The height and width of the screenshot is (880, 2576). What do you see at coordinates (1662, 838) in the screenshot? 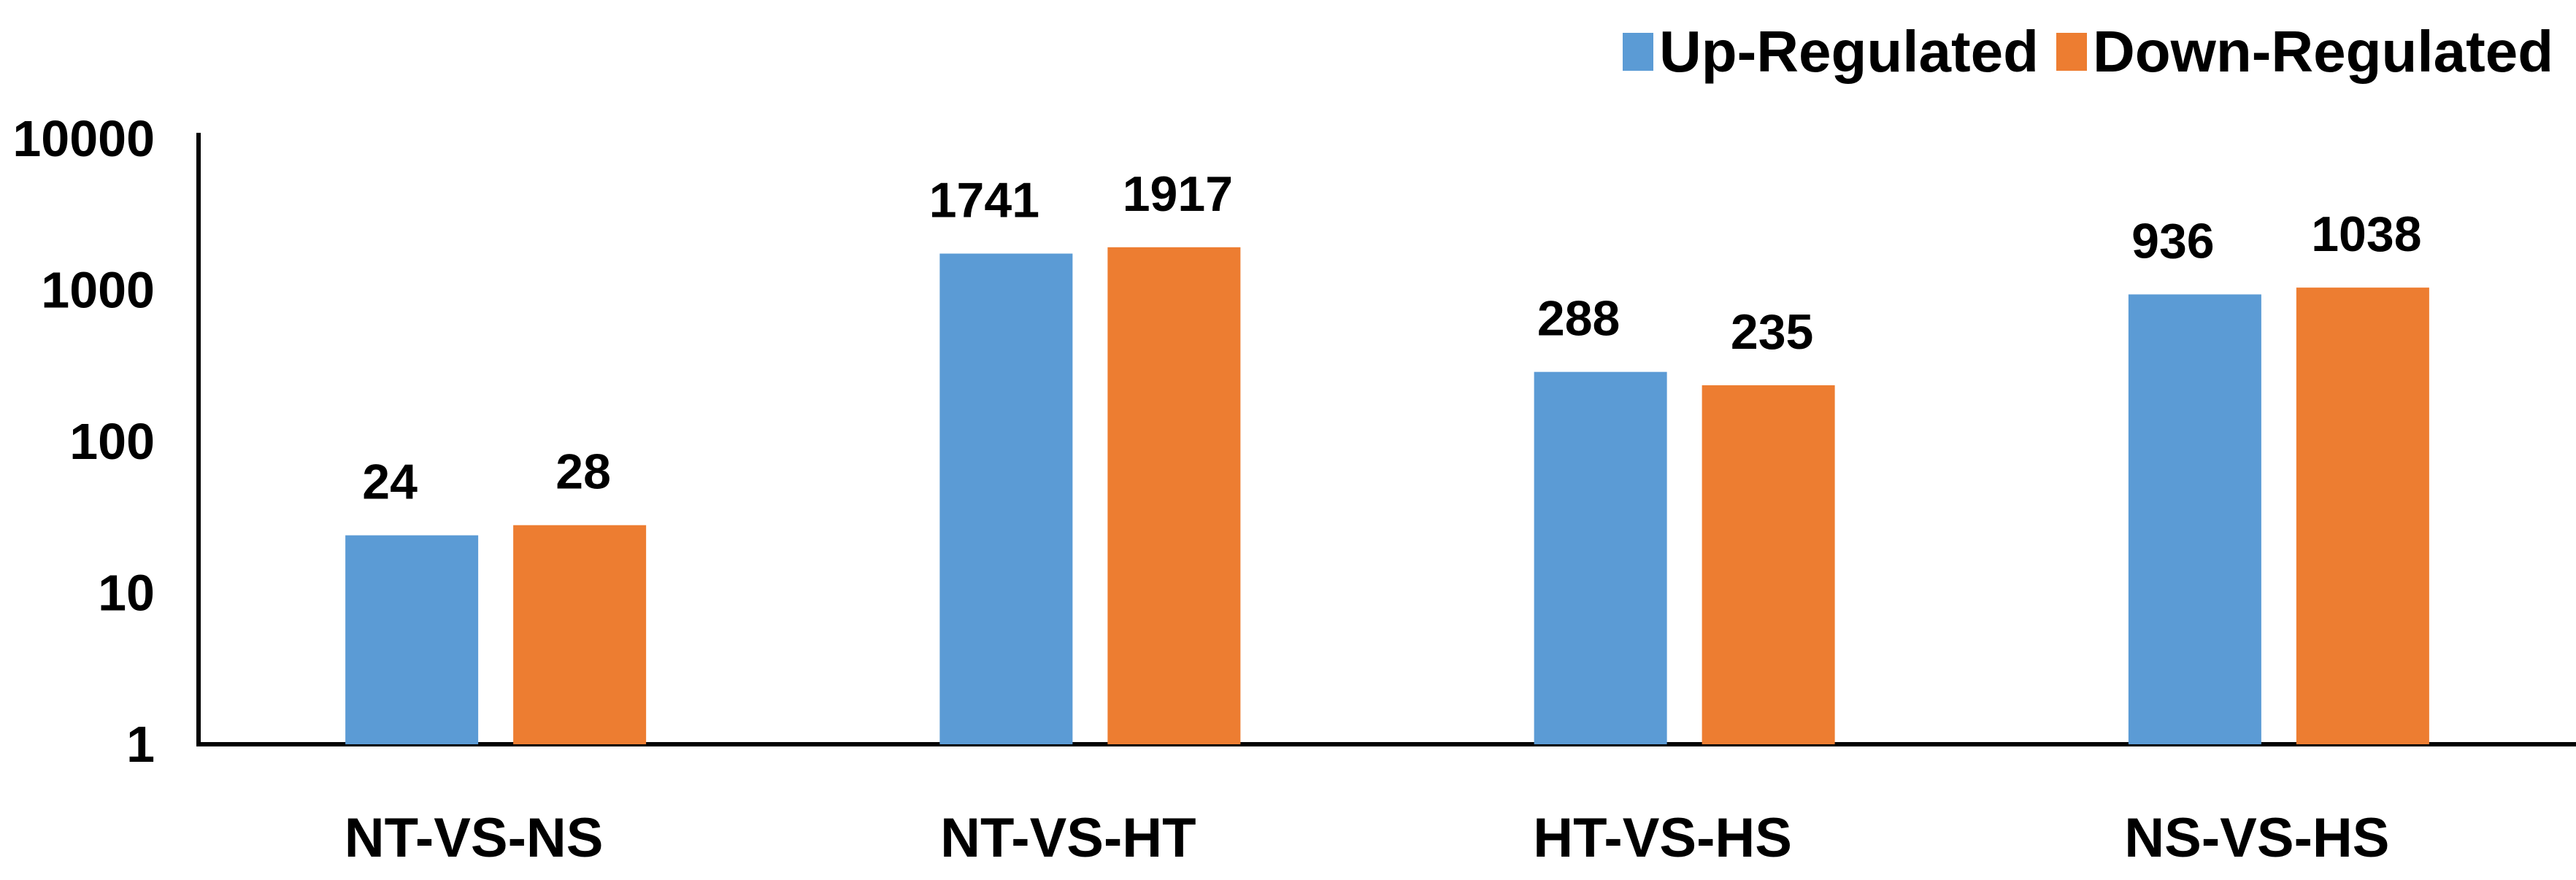
I see `x-category-label: HT-VS-HS` at bounding box center [1662, 838].